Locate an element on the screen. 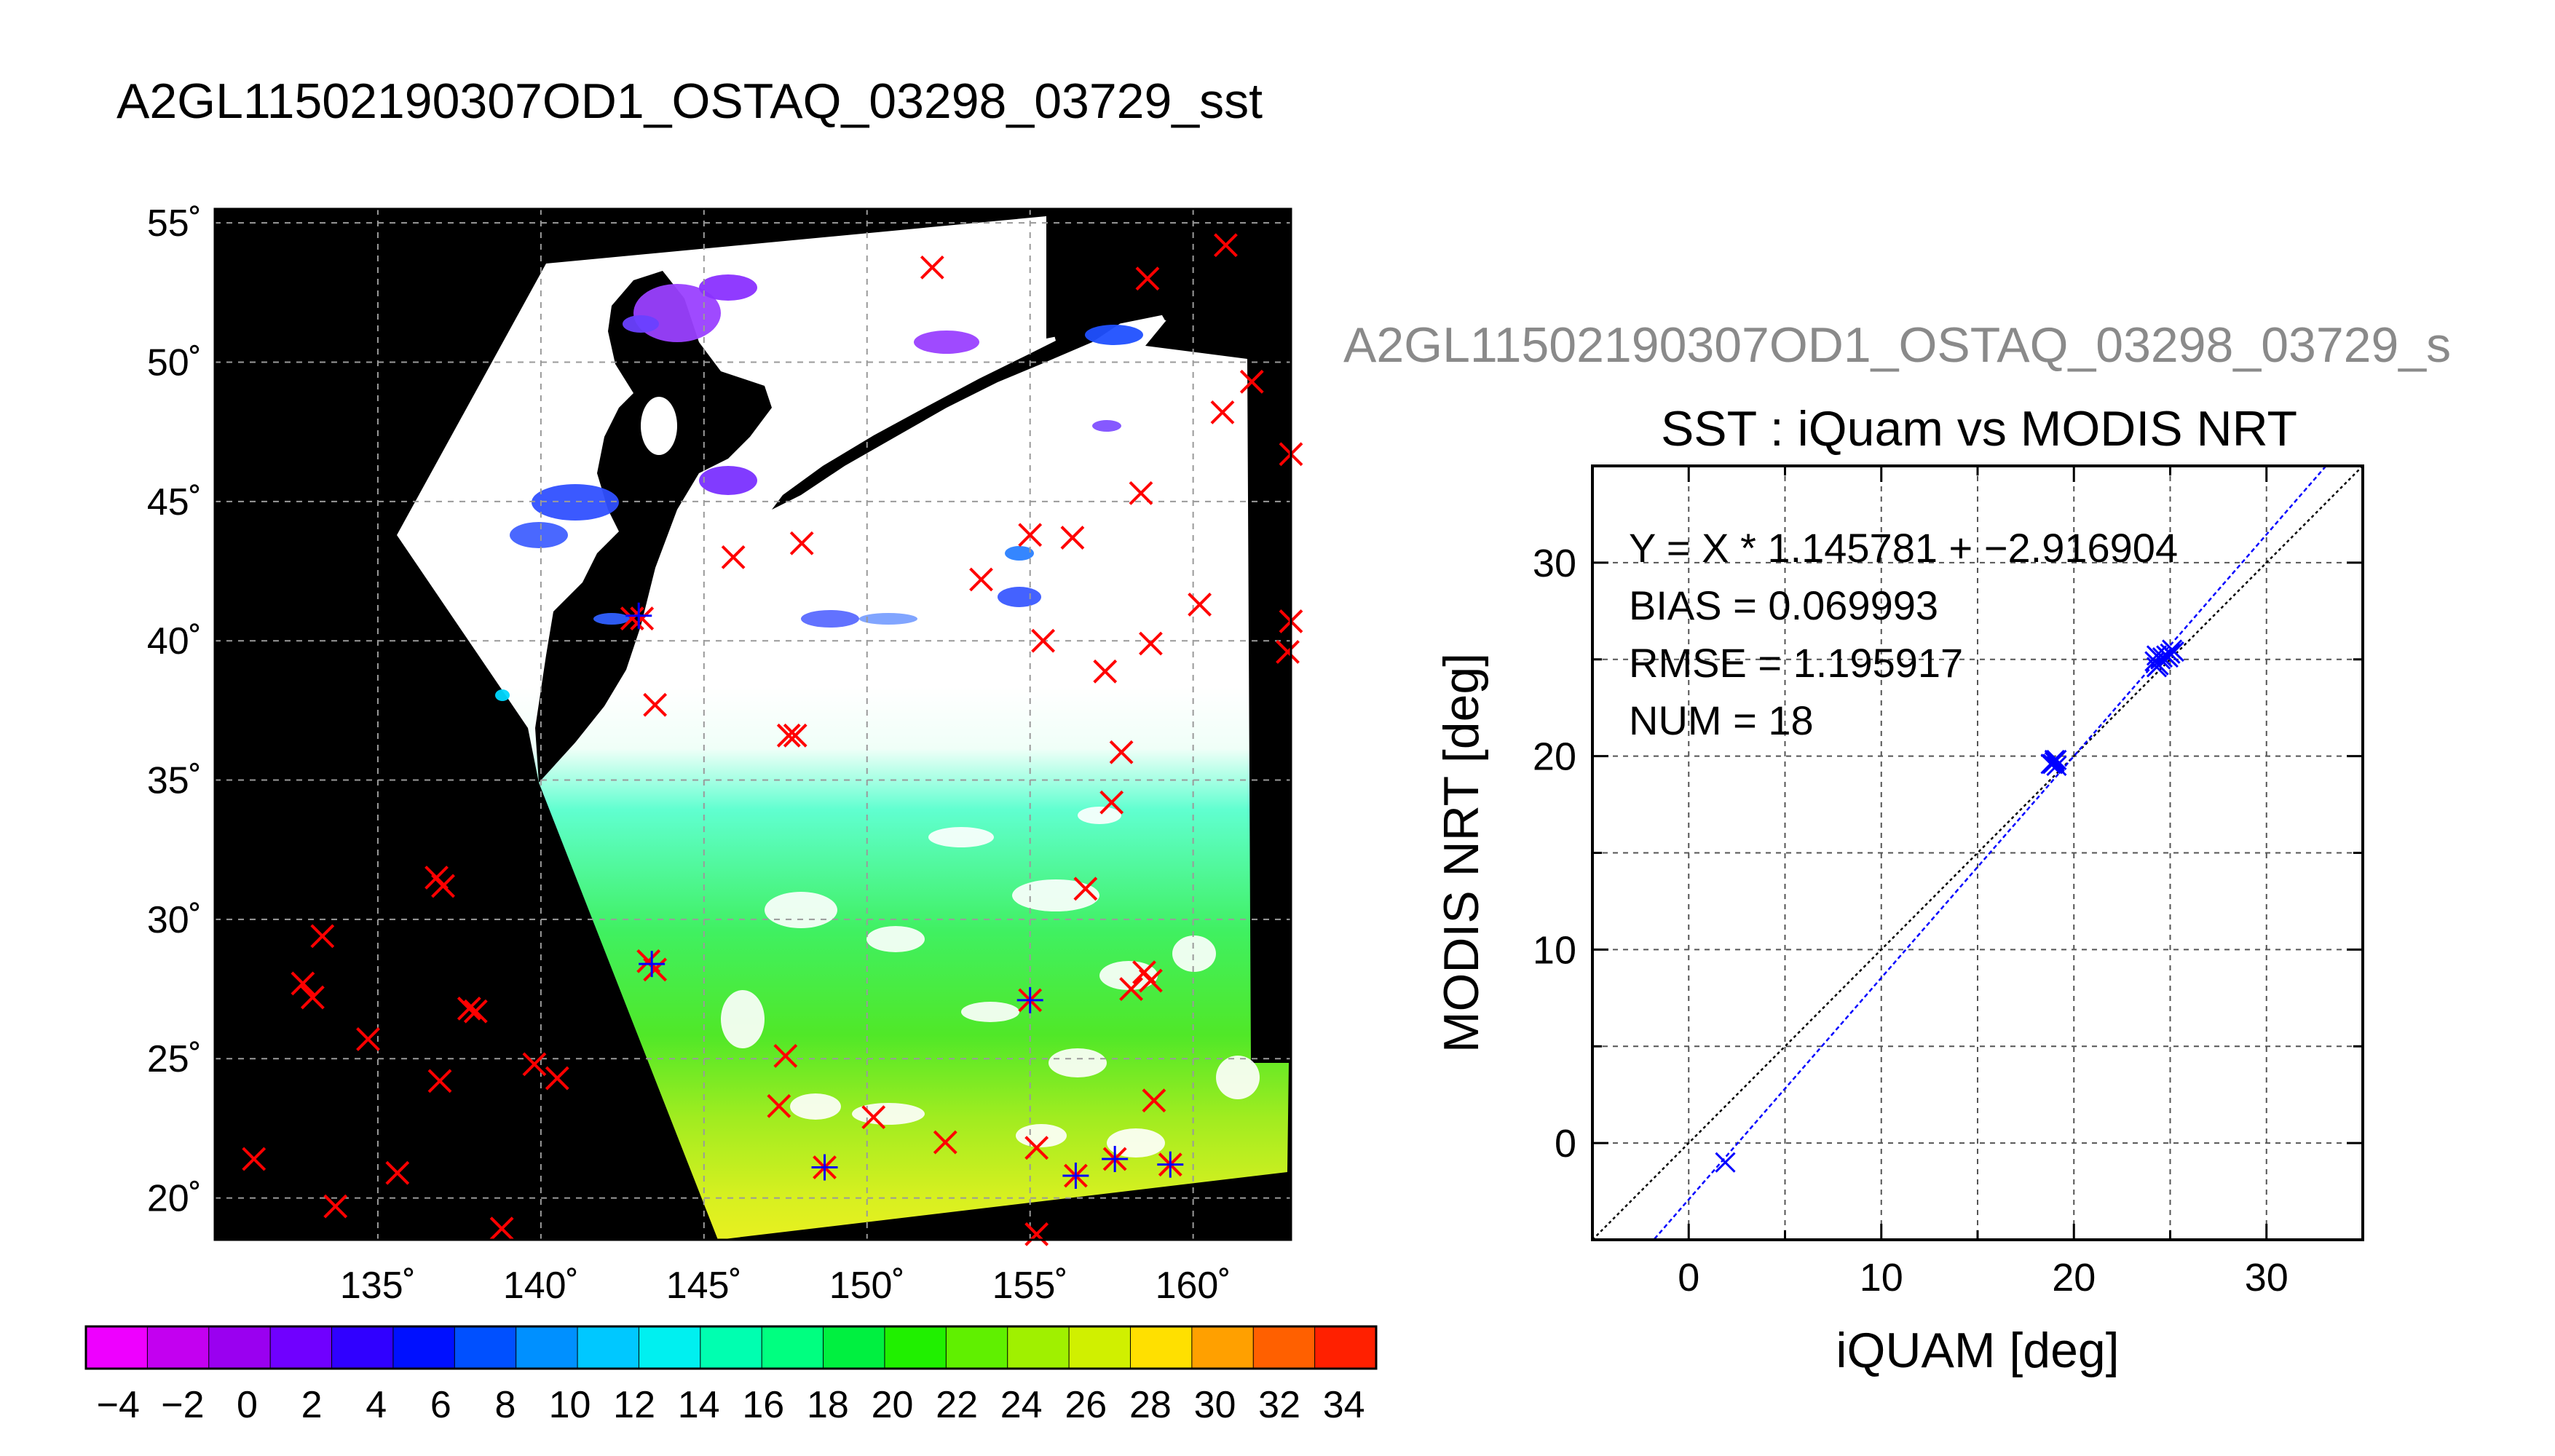  map-lat-tick-label: 35˚ is located at coordinates (174, 781).